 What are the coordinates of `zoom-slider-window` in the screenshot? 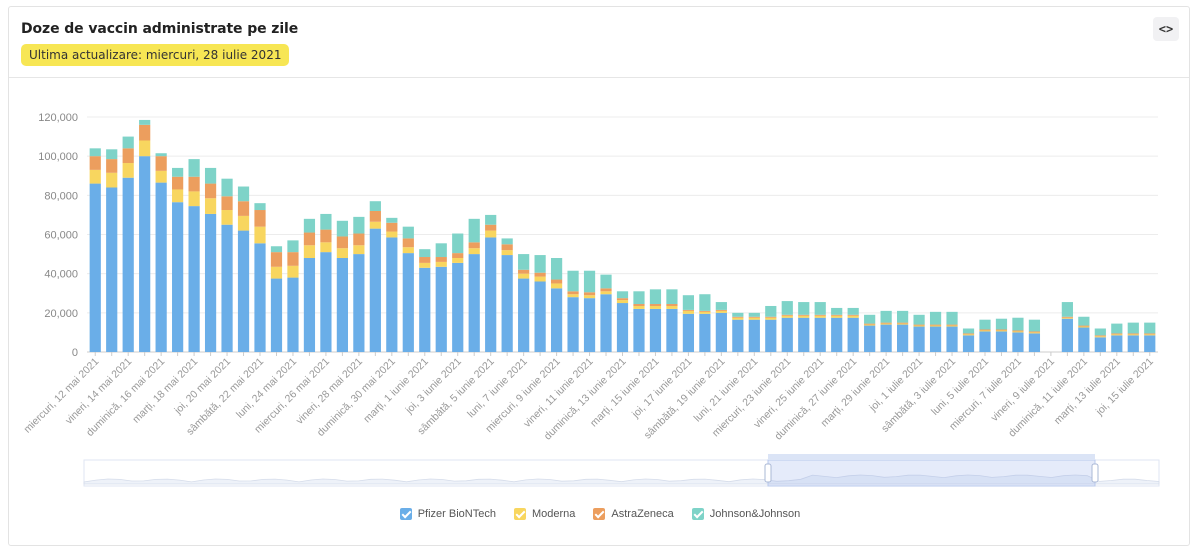 It's located at (931, 473).